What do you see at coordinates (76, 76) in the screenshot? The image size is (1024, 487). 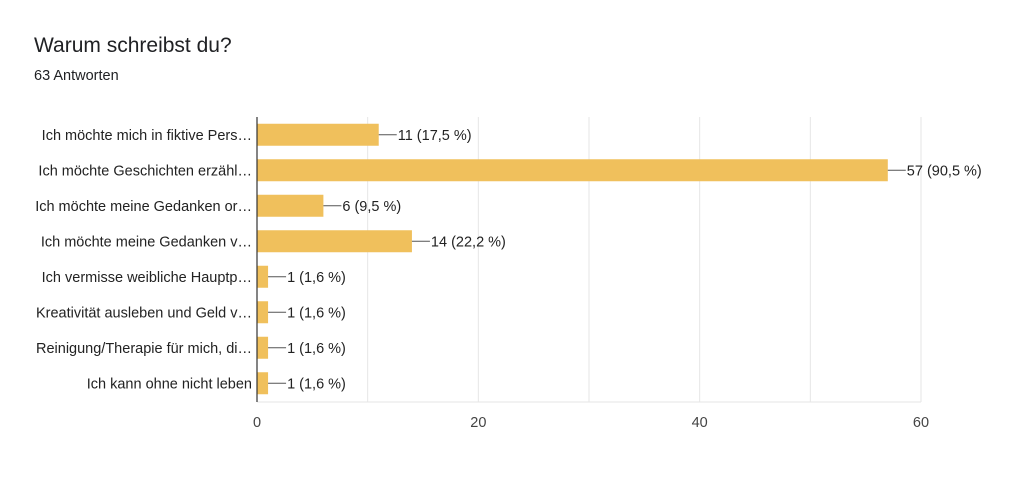 I see `response-count: 63 Antworten` at bounding box center [76, 76].